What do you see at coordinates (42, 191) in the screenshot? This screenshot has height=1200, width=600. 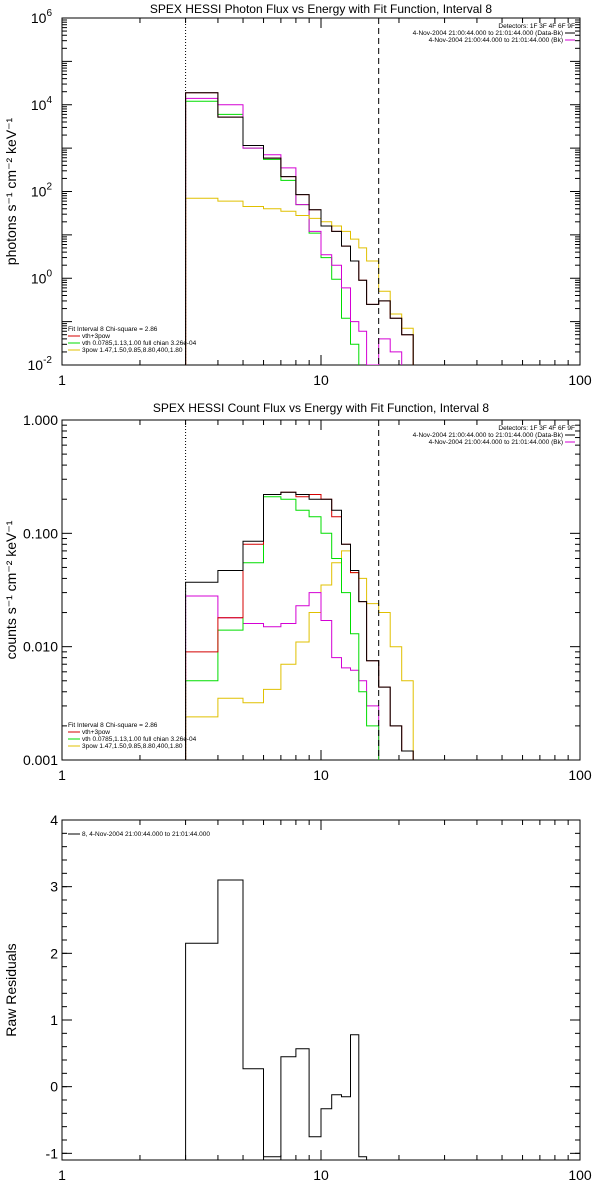 I see `y-tick-label: 10²` at bounding box center [42, 191].